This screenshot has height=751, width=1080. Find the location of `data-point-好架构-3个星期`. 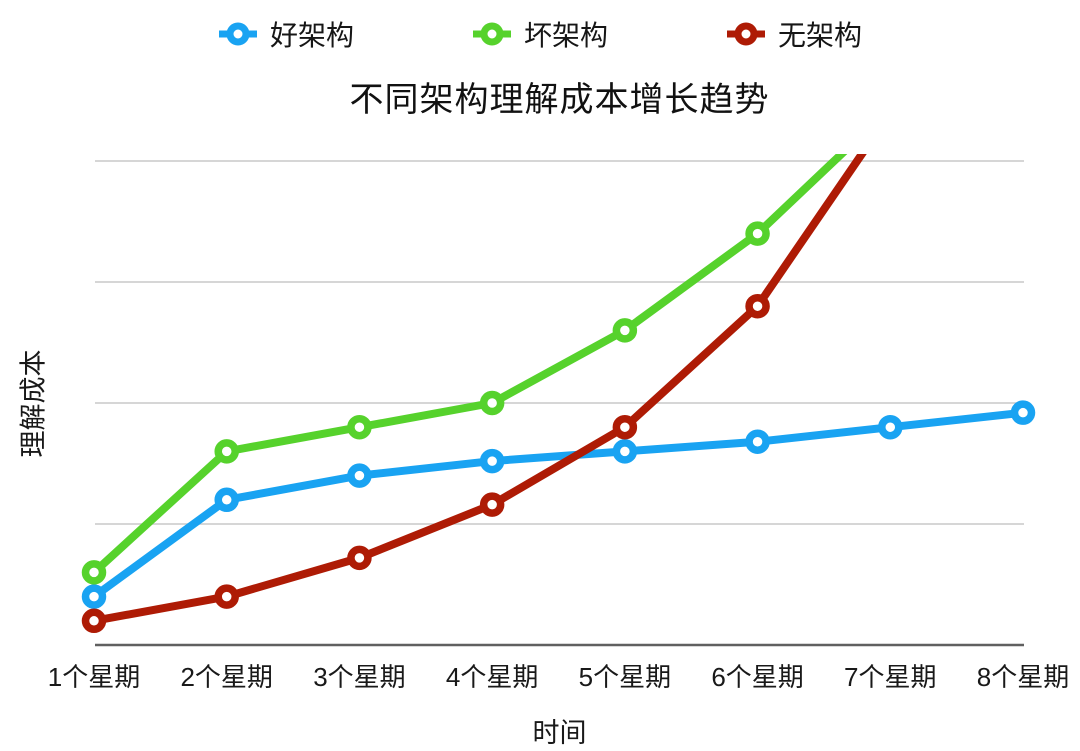

data-point-好架构-3个星期 is located at coordinates (359, 475).